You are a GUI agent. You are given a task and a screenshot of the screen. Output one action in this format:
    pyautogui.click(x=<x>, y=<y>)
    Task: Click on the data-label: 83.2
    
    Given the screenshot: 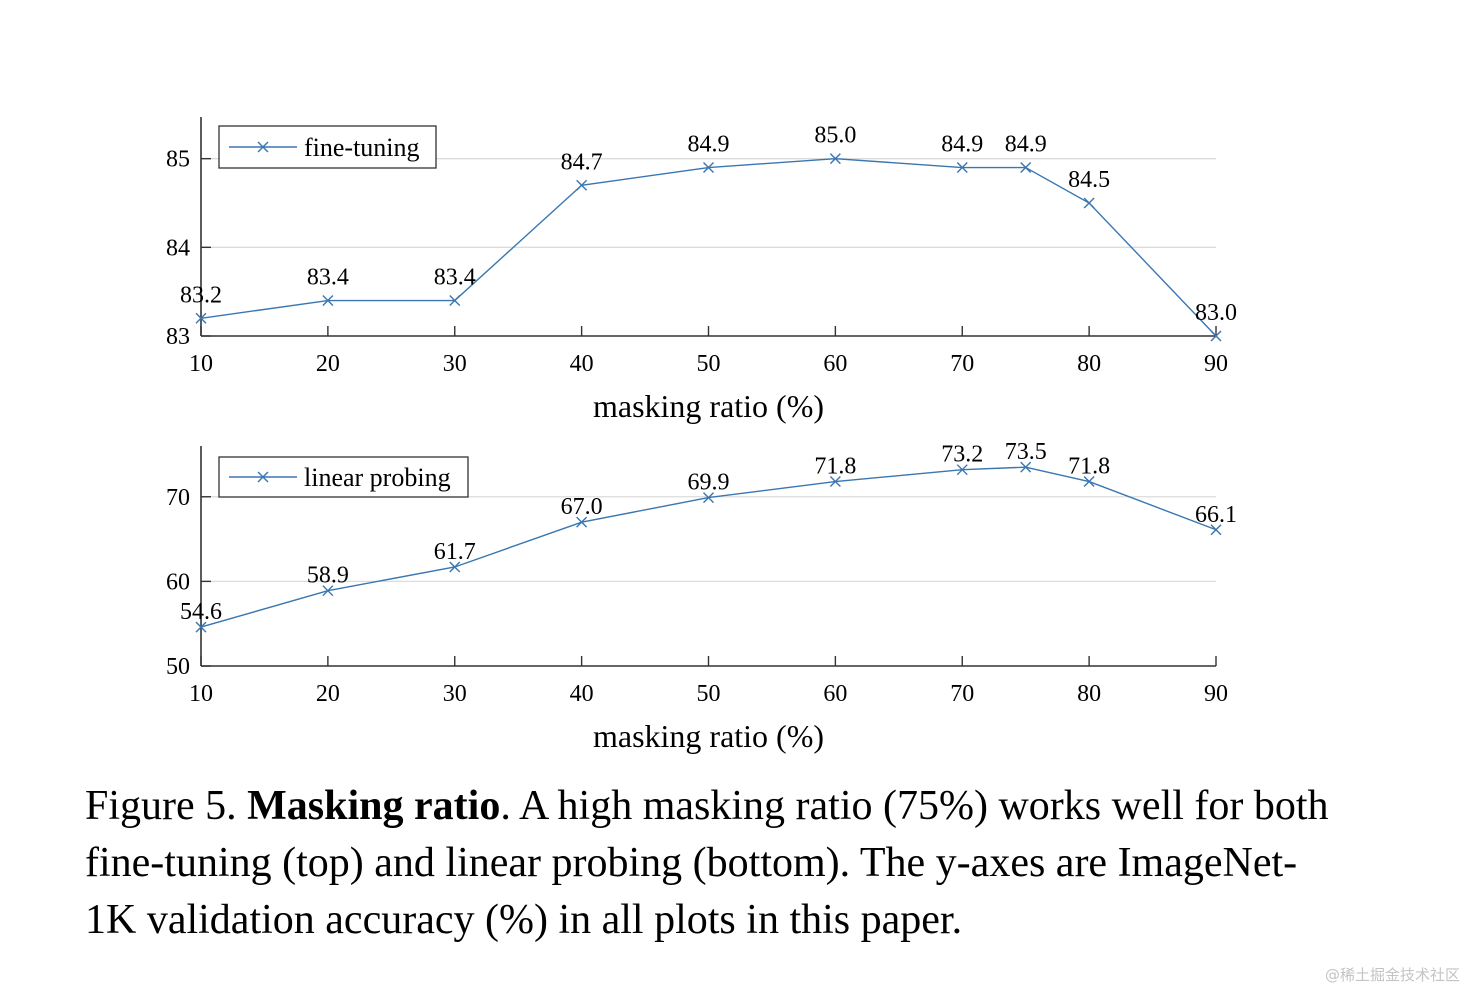 What is the action you would take?
    pyautogui.click(x=201, y=295)
    